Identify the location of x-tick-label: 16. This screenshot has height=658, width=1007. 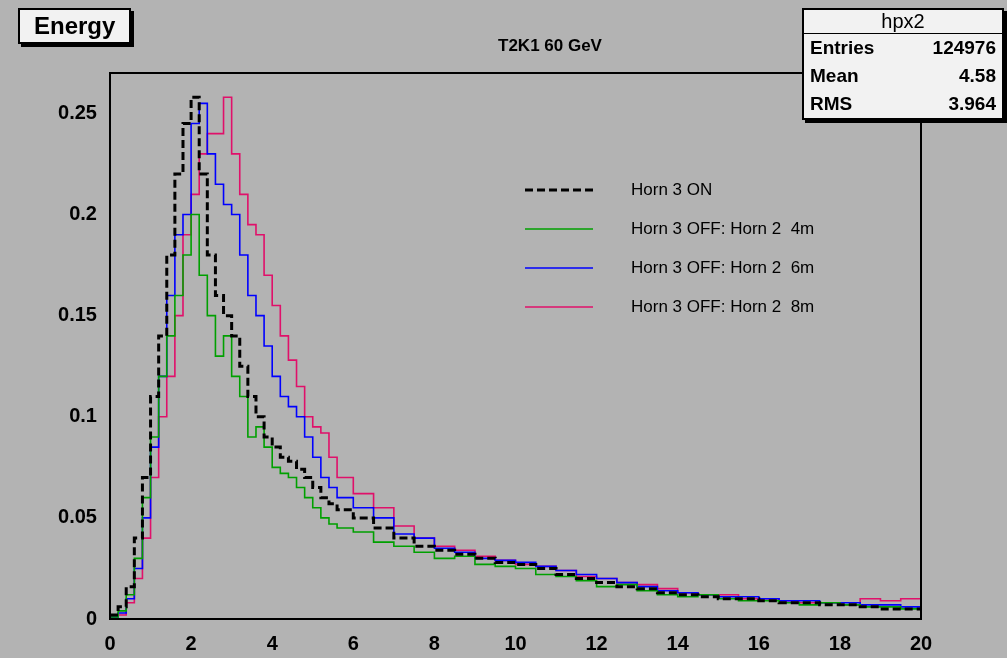
(758, 642).